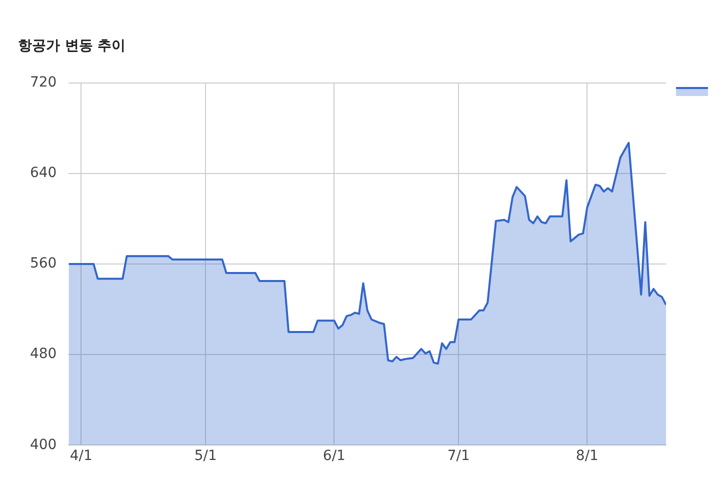  Describe the element at coordinates (43, 444) in the screenshot. I see `y-tick-label: 400` at that location.